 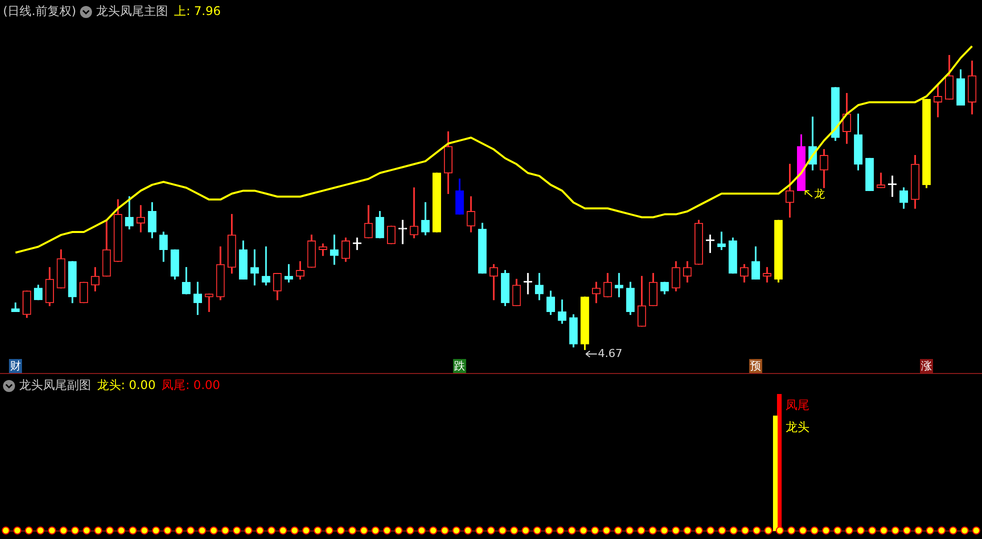 What do you see at coordinates (610, 353) in the screenshot?
I see `text: 4.67` at bounding box center [610, 353].